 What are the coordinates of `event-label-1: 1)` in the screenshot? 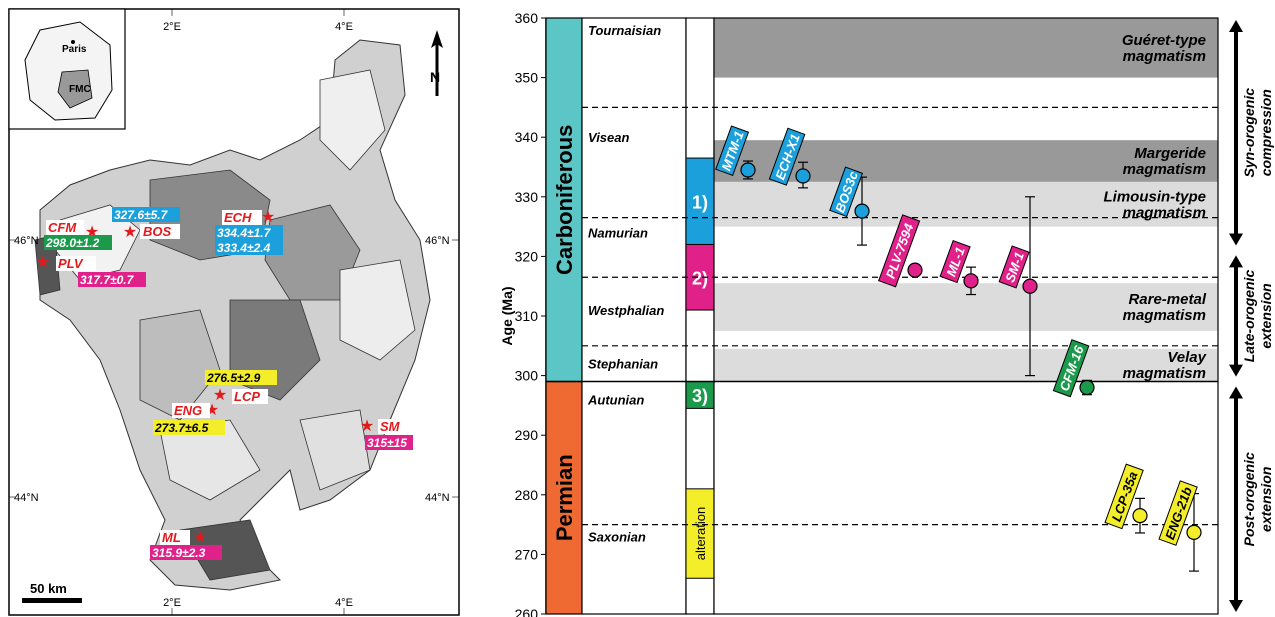 It's located at (700, 202).